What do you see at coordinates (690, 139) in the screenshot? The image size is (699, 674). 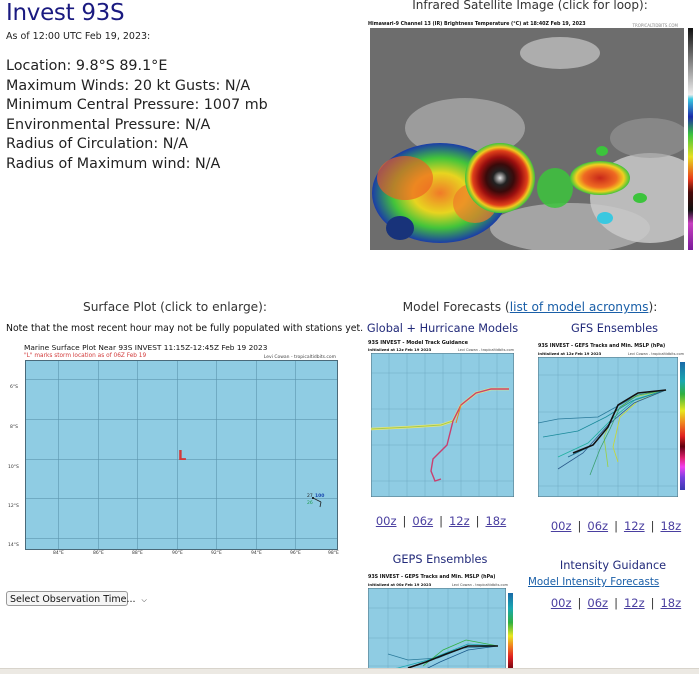 I see `satellite-colorbar` at bounding box center [690, 139].